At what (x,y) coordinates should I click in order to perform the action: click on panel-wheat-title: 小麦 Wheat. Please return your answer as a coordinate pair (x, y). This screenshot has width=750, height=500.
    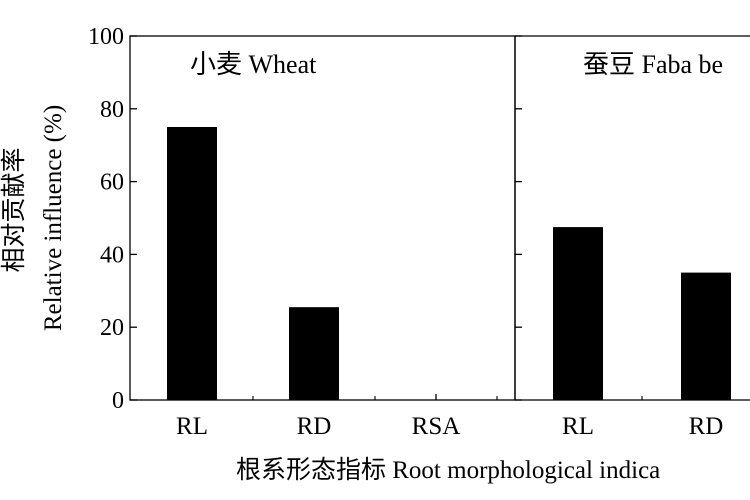
    Looking at the image, I should click on (253, 64).